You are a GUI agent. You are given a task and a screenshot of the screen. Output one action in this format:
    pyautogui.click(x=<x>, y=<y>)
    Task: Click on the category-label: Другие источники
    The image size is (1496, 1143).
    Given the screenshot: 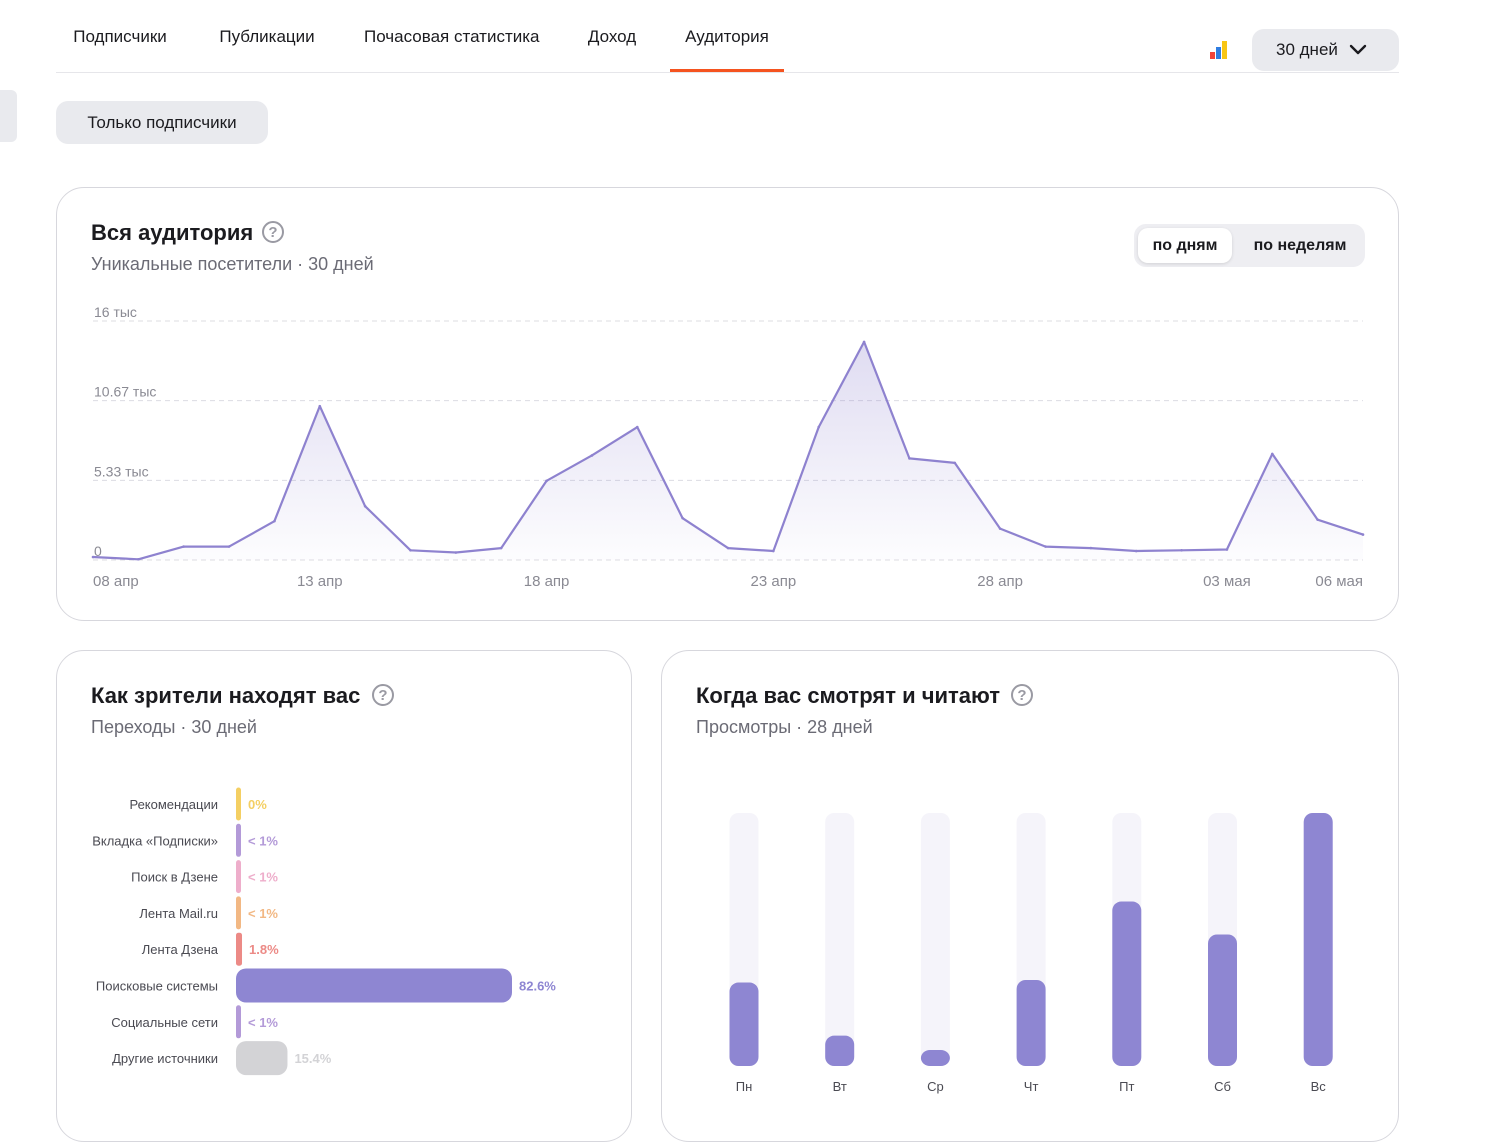 What is the action you would take?
    pyautogui.click(x=165, y=1058)
    